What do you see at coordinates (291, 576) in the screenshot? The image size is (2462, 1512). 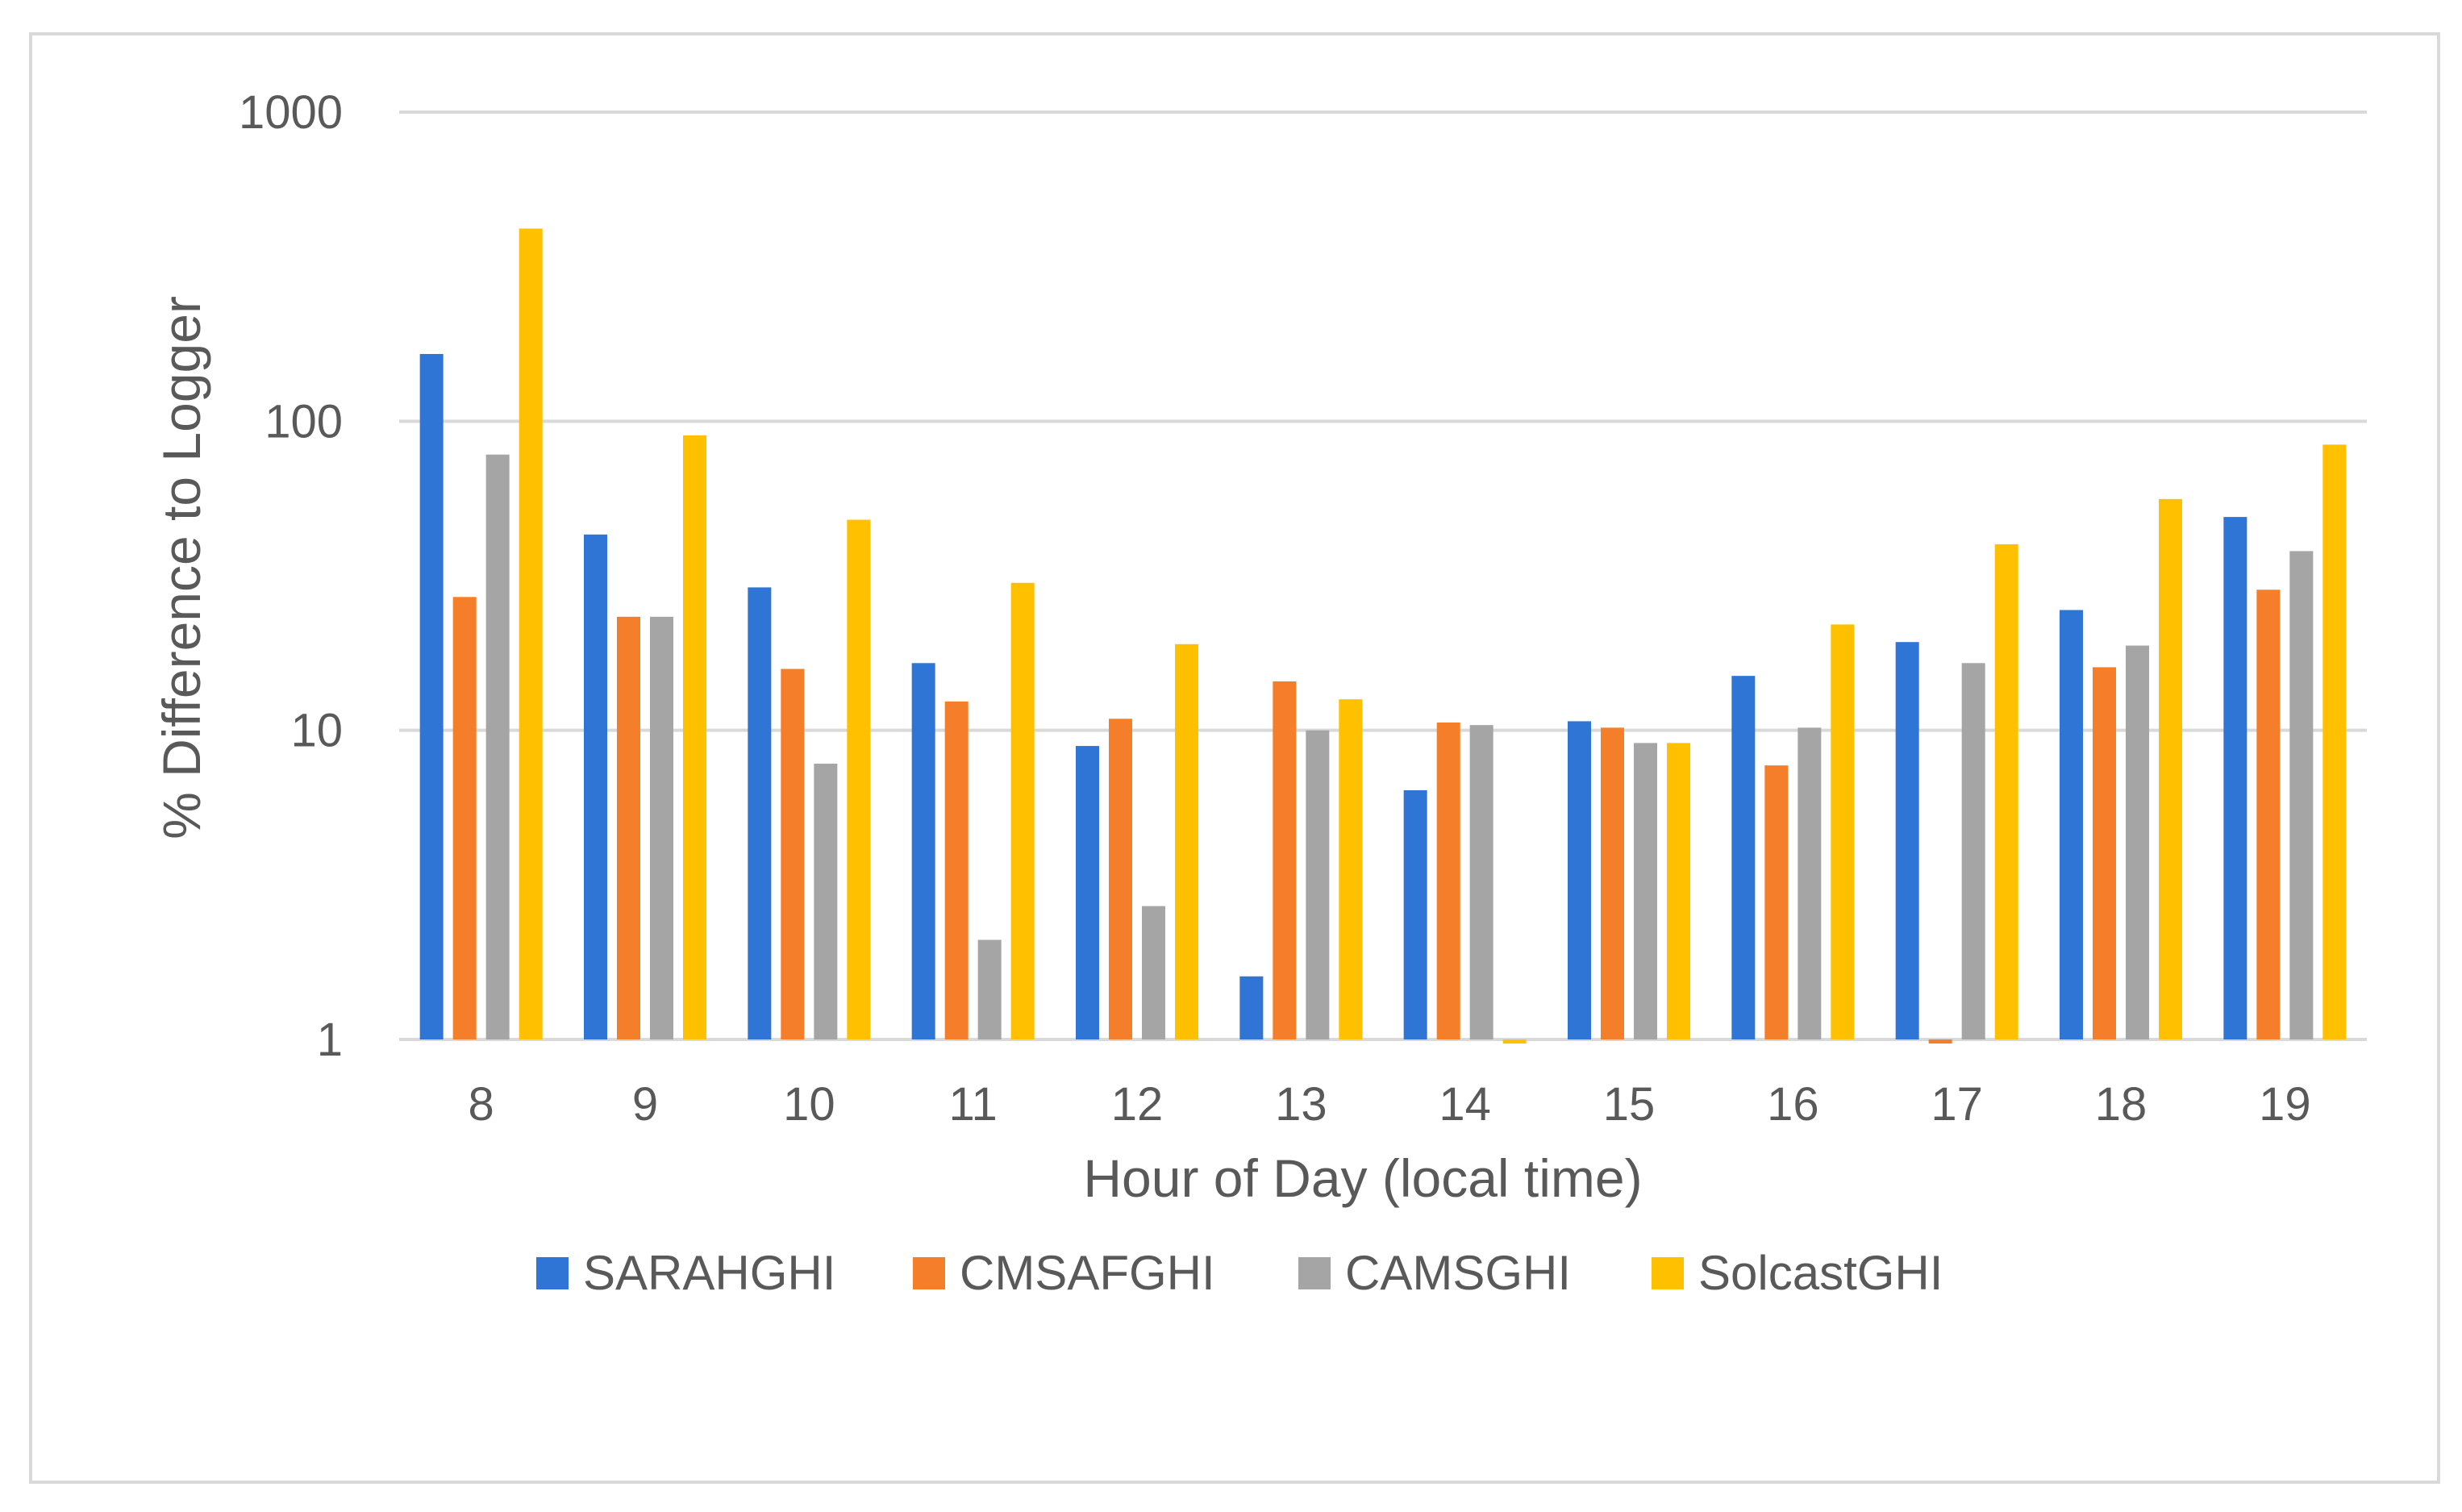 I see `y-tick-labels: 1 10 100 1000` at bounding box center [291, 576].